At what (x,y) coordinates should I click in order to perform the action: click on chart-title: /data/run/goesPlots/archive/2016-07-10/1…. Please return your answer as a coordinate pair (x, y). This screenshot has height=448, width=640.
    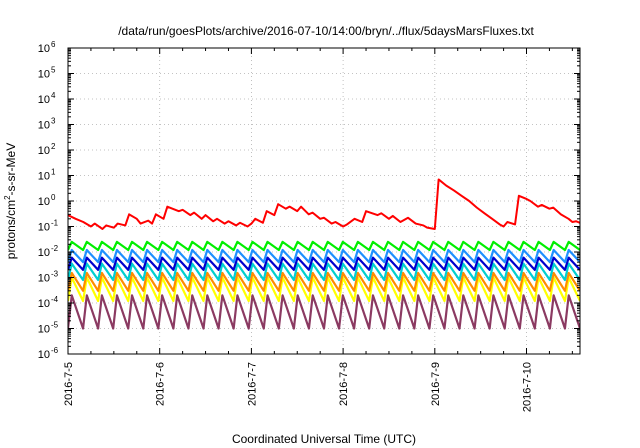
    Looking at the image, I should click on (326, 31).